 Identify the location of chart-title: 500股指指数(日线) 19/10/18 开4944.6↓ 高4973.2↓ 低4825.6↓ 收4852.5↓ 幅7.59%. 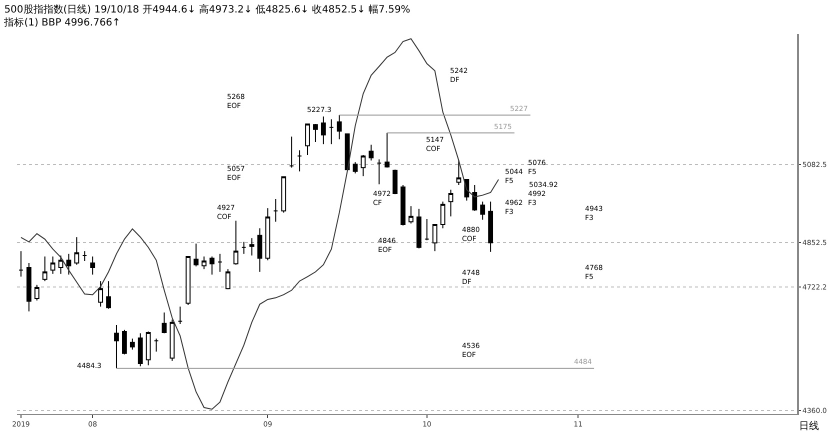
(207, 9).